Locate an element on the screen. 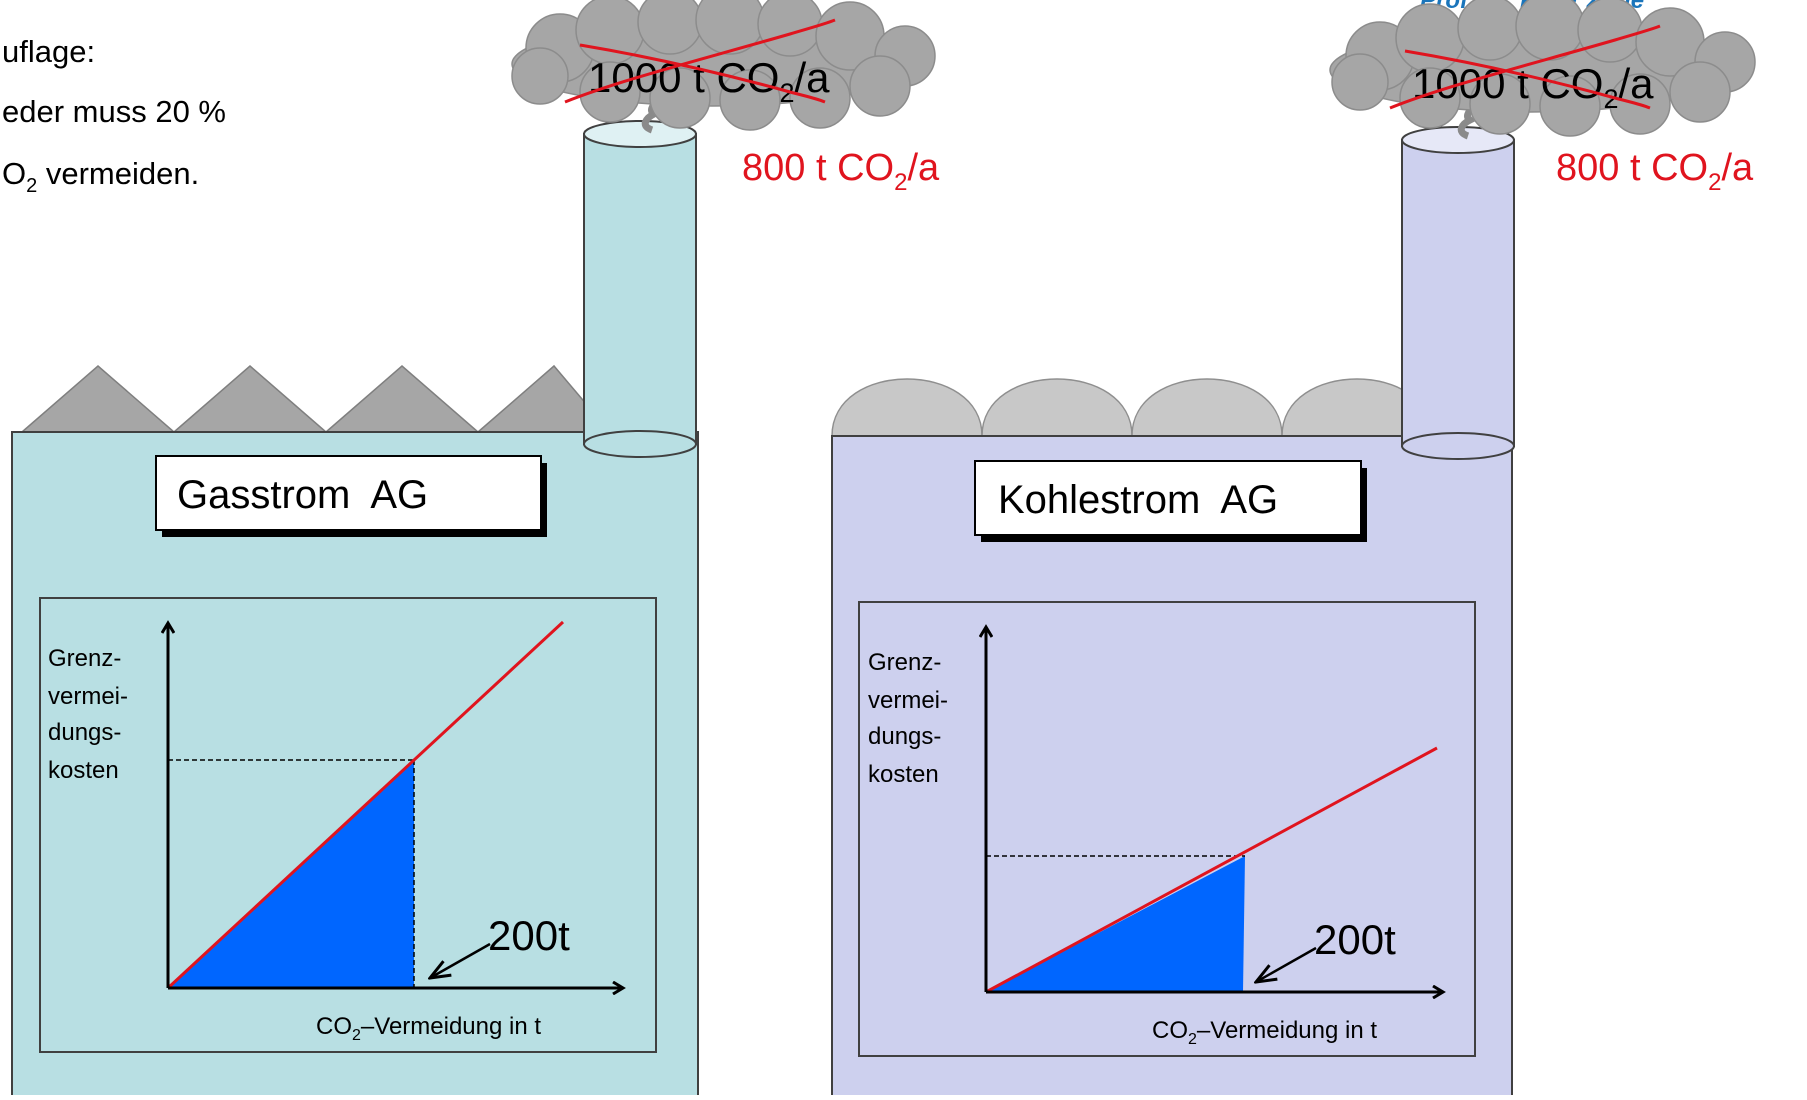 The image size is (1807, 1100). intro-line-1: uflage: is located at coordinates (48, 51).